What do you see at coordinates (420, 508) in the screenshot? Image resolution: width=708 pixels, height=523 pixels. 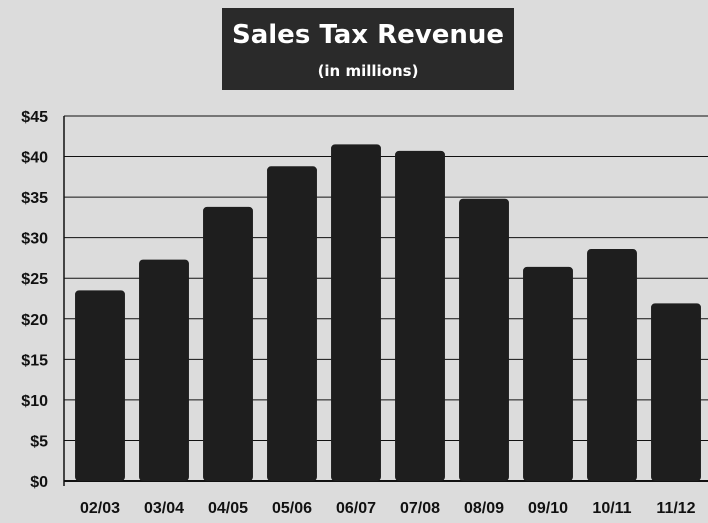 I see `x-tick-label: 07/08` at bounding box center [420, 508].